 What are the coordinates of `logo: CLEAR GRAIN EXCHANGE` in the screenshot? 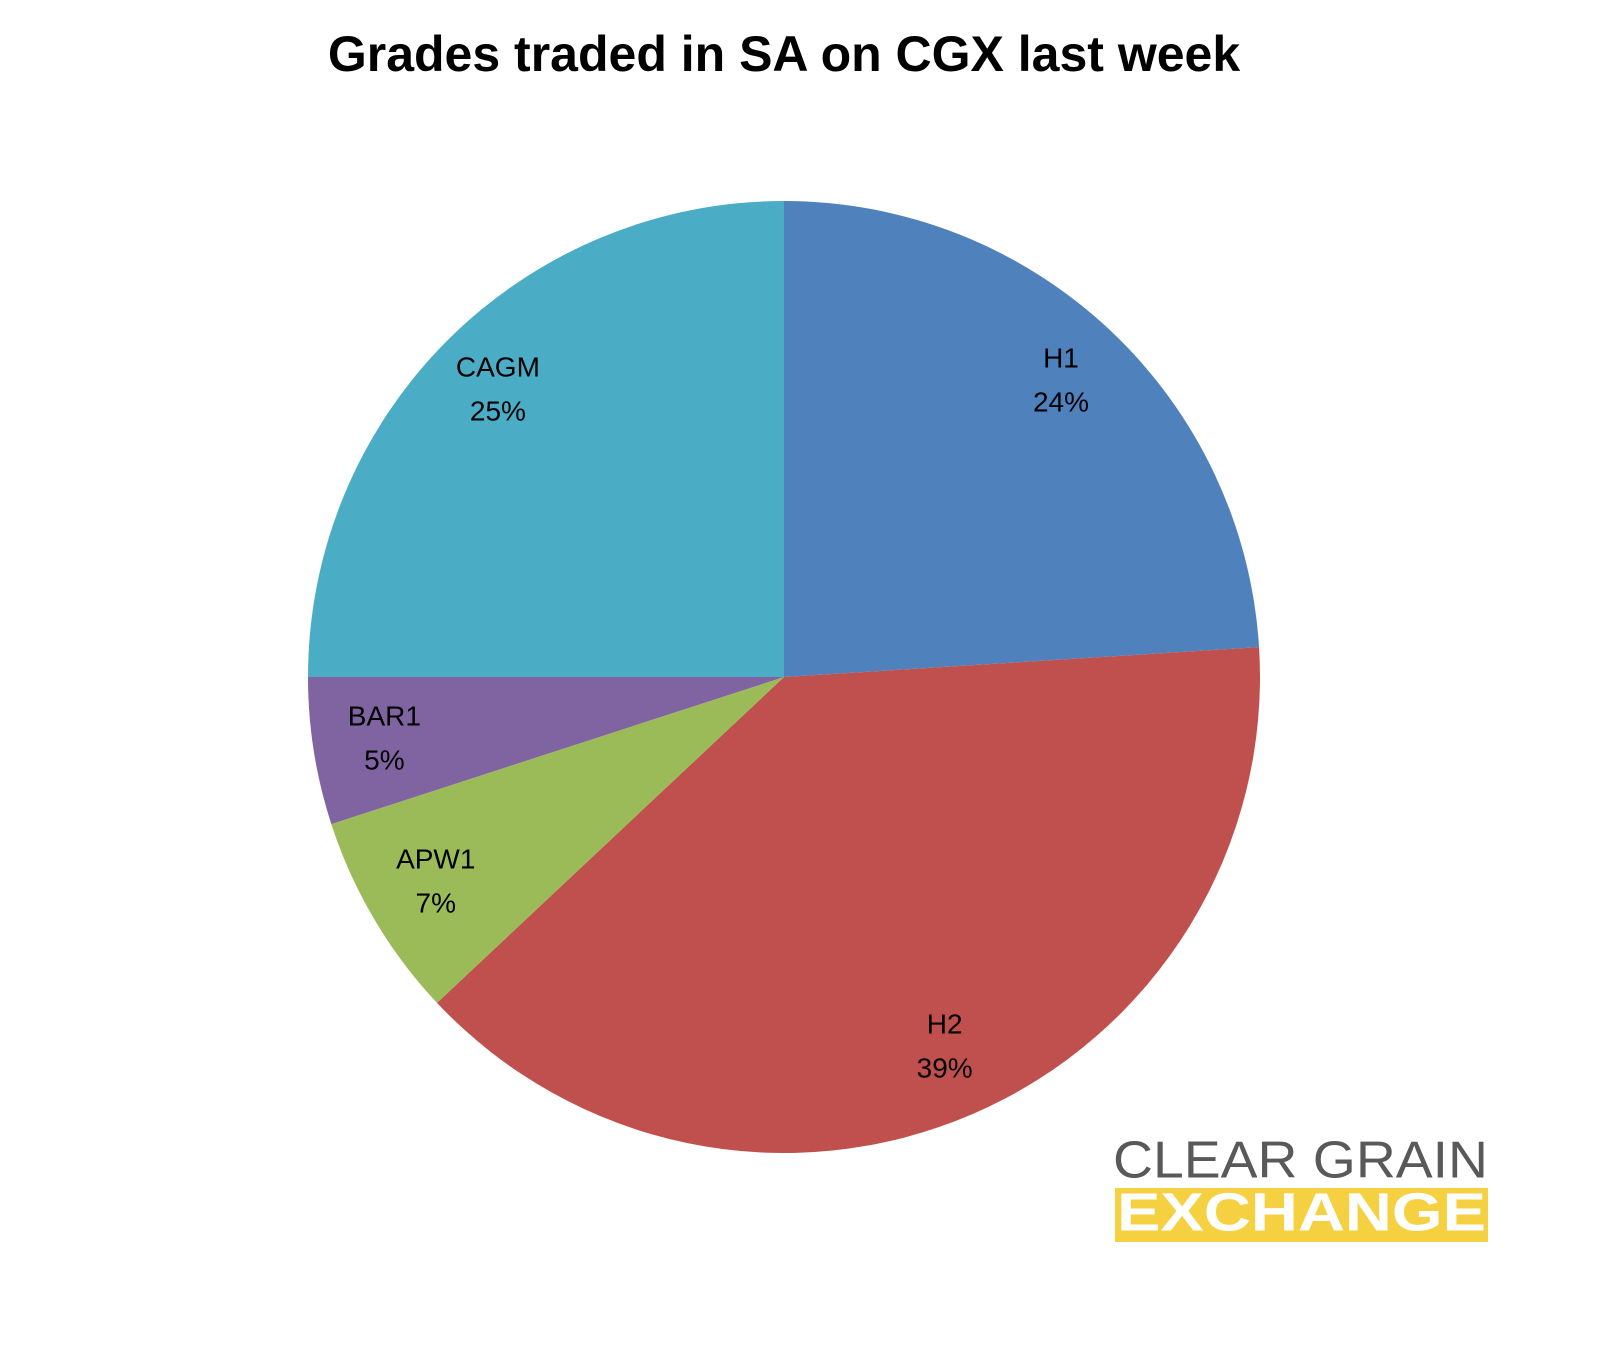 It's located at (1300, 1187).